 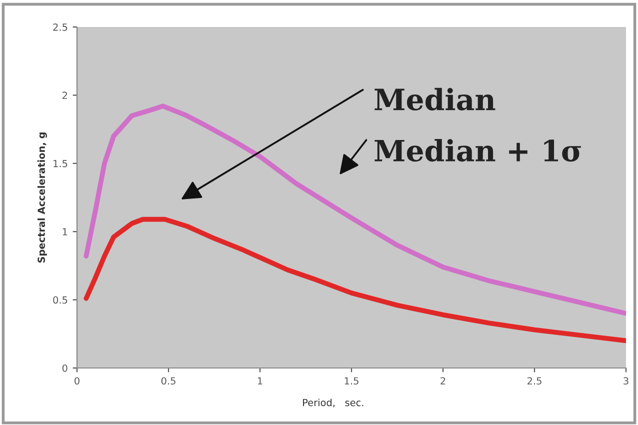 I want to click on x-tick-label: 1.5, so click(x=351, y=381).